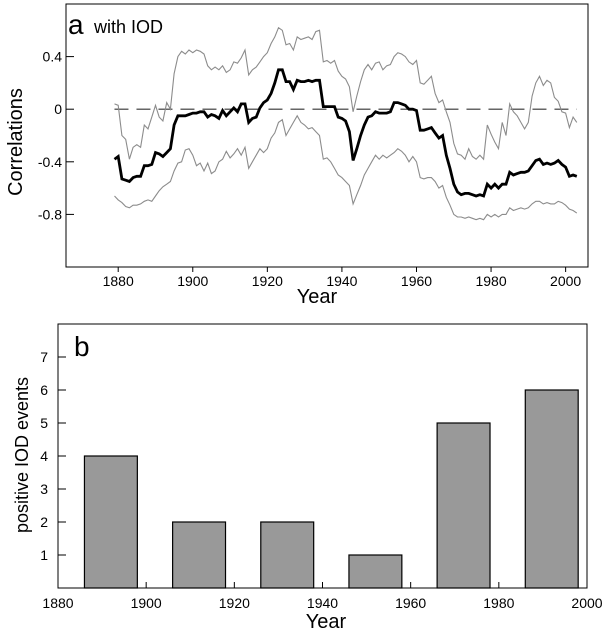 This screenshot has width=612, height=637. I want to click on panel-b-y-tick-label: 6, so click(44, 390).